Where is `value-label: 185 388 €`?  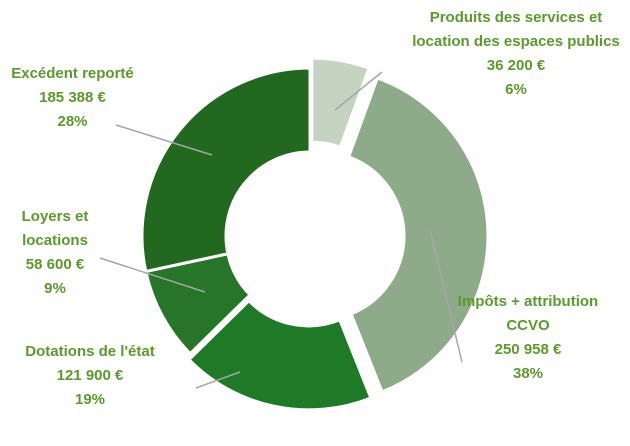 value-label: 185 388 € is located at coordinates (72, 97).